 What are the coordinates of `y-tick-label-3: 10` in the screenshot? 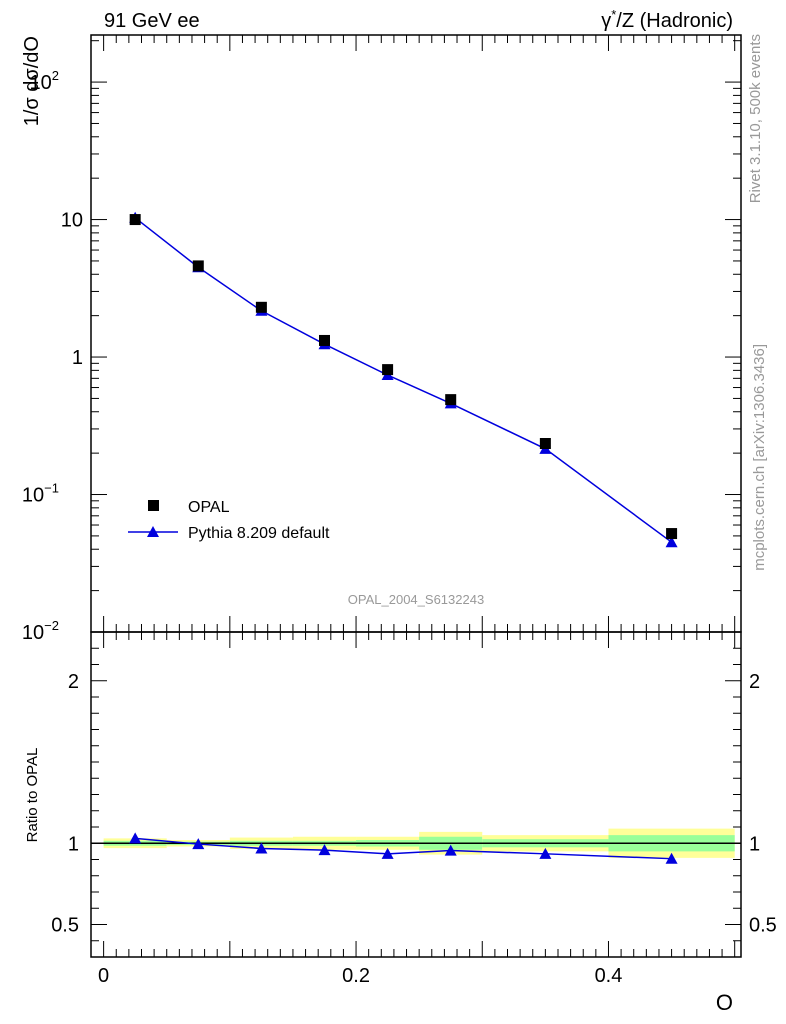 It's located at (72, 221).